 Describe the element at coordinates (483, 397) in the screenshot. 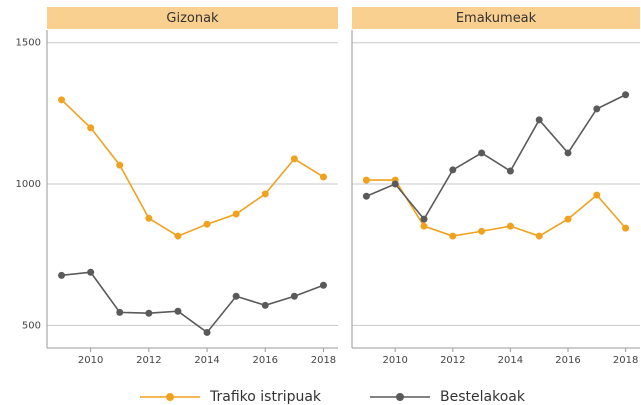

I see `legend-label: Bestelakoak` at that location.